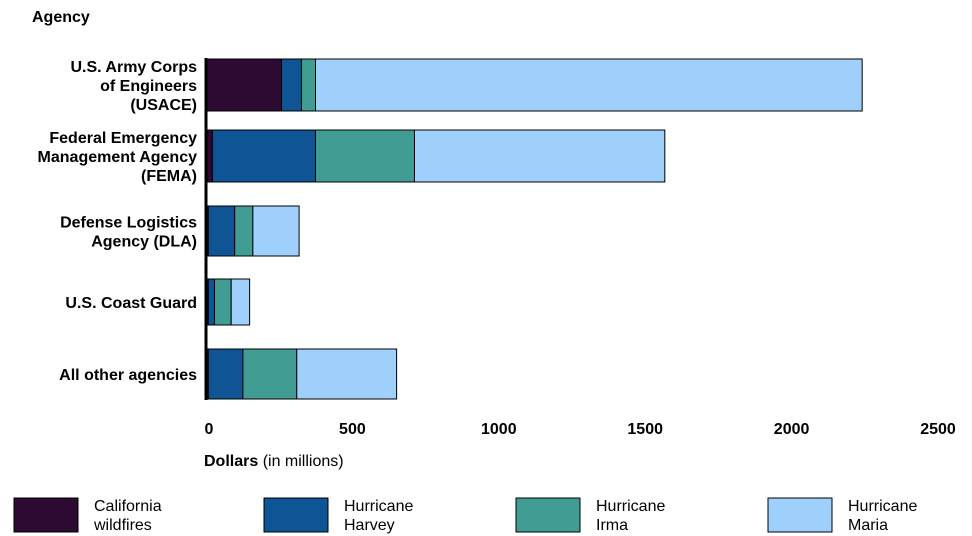 The width and height of the screenshot is (972, 536). I want to click on x-axis-title-units: (in millions), so click(300, 461).